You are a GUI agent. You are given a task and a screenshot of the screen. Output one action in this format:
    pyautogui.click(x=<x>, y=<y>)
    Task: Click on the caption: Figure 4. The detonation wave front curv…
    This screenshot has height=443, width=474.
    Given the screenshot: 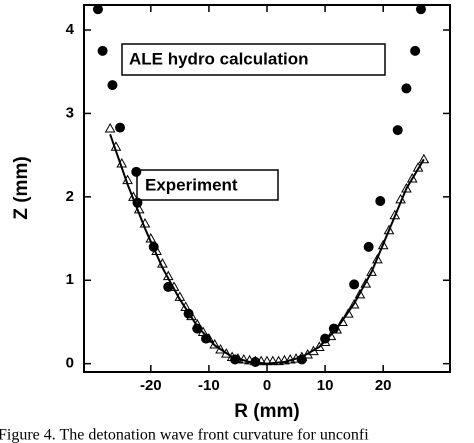 What is the action you would take?
    pyautogui.click(x=184, y=435)
    